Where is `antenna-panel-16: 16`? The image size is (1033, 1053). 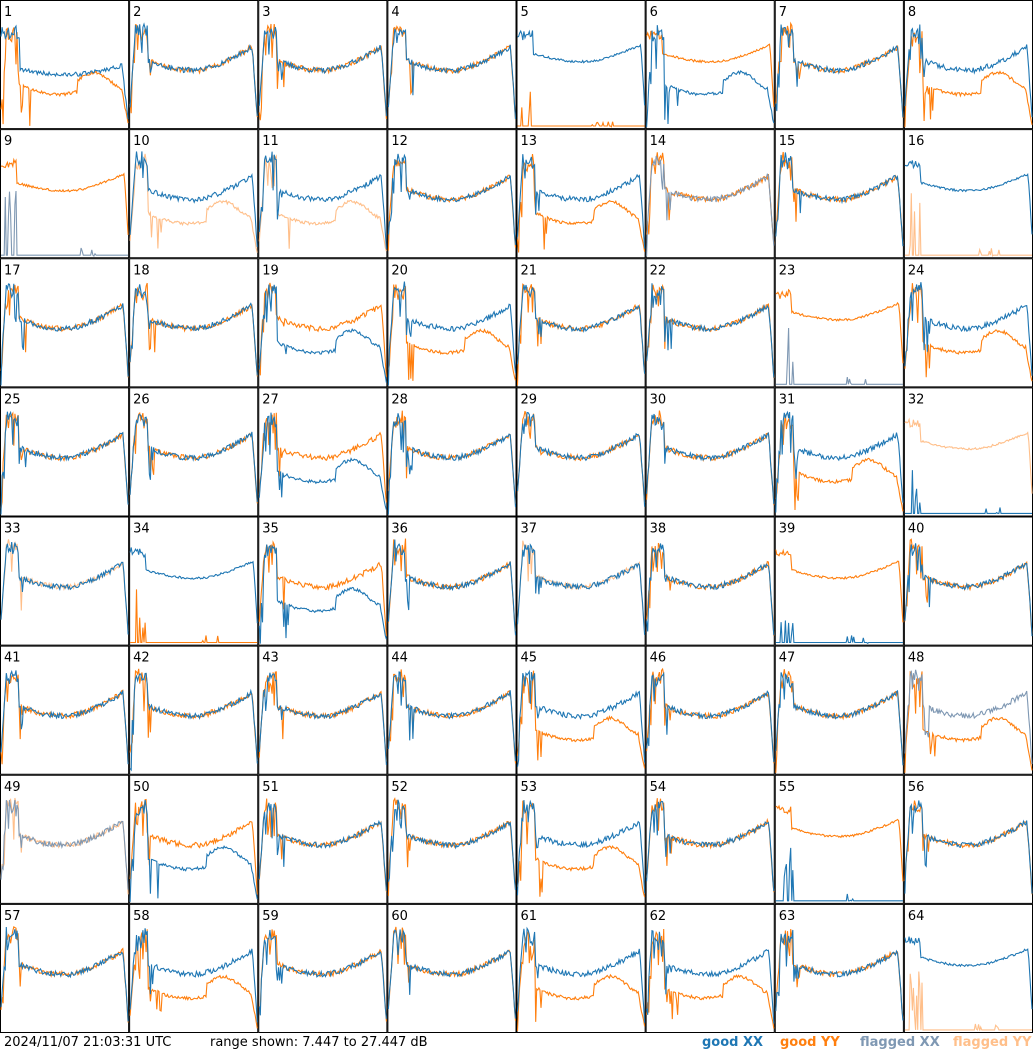
antenna-panel-16: 16 is located at coordinates (968, 194).